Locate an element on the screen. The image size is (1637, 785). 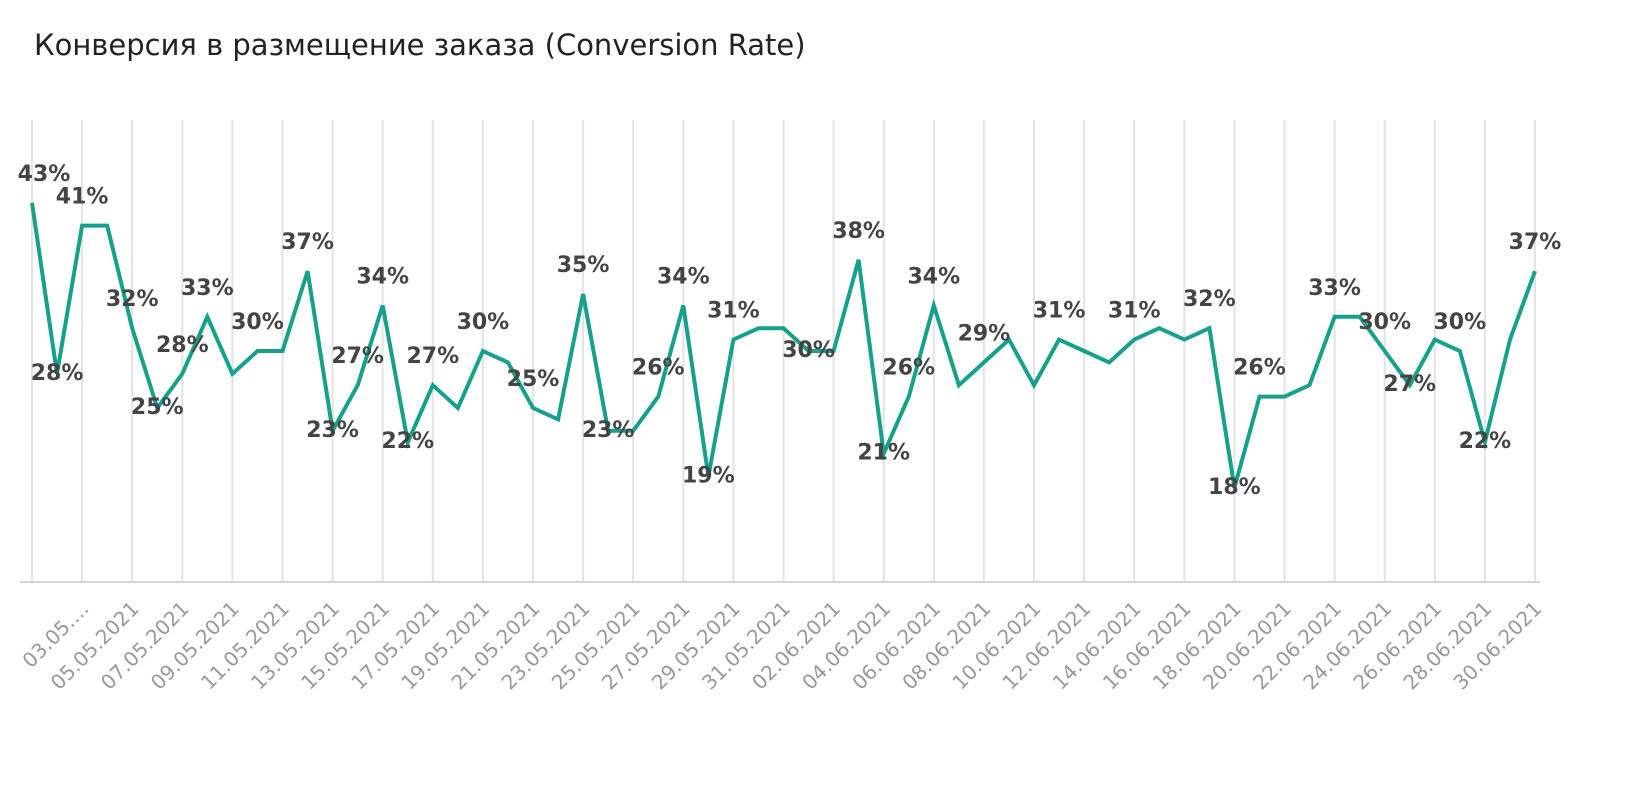
data-label: 21% is located at coordinates (883, 453).